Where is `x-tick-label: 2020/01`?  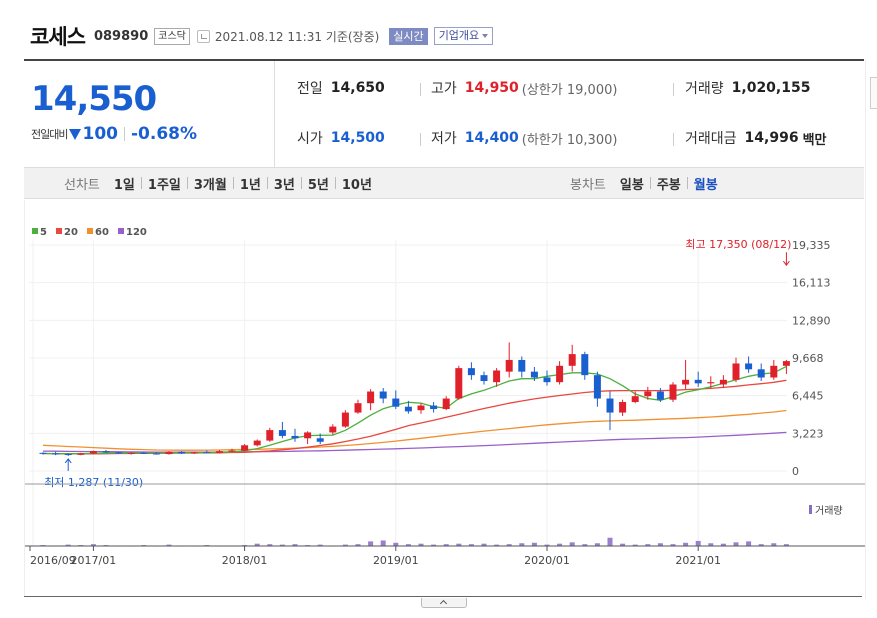
x-tick-label: 2020/01 is located at coordinates (547, 560).